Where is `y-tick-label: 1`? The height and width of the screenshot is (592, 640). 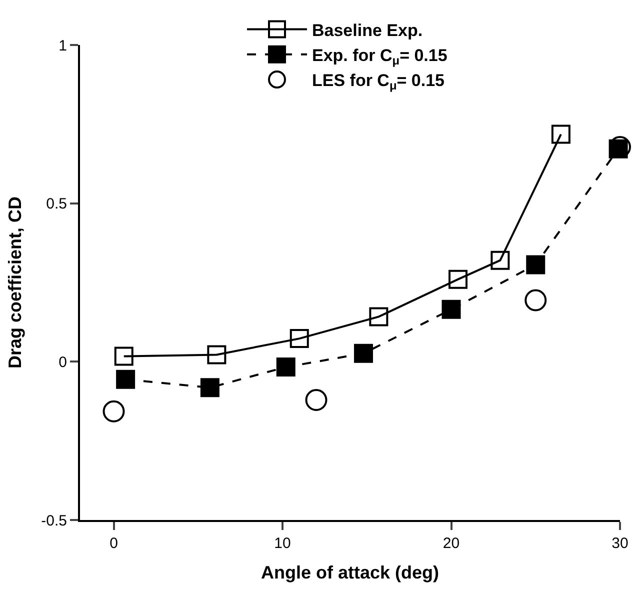 y-tick-label: 1 is located at coordinates (62, 45).